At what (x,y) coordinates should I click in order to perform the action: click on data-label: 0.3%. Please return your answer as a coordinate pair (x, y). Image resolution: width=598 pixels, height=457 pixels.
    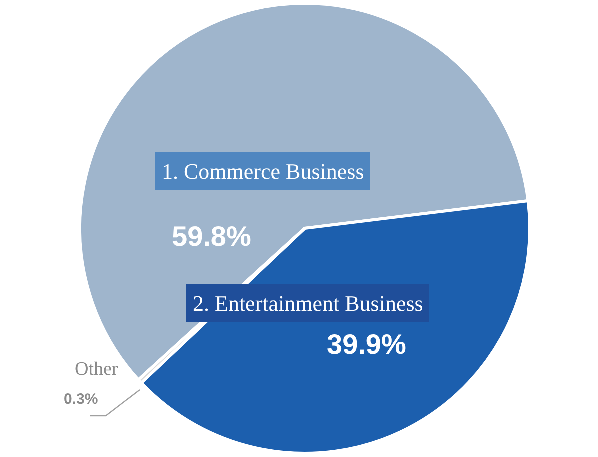
    Looking at the image, I should click on (81, 399).